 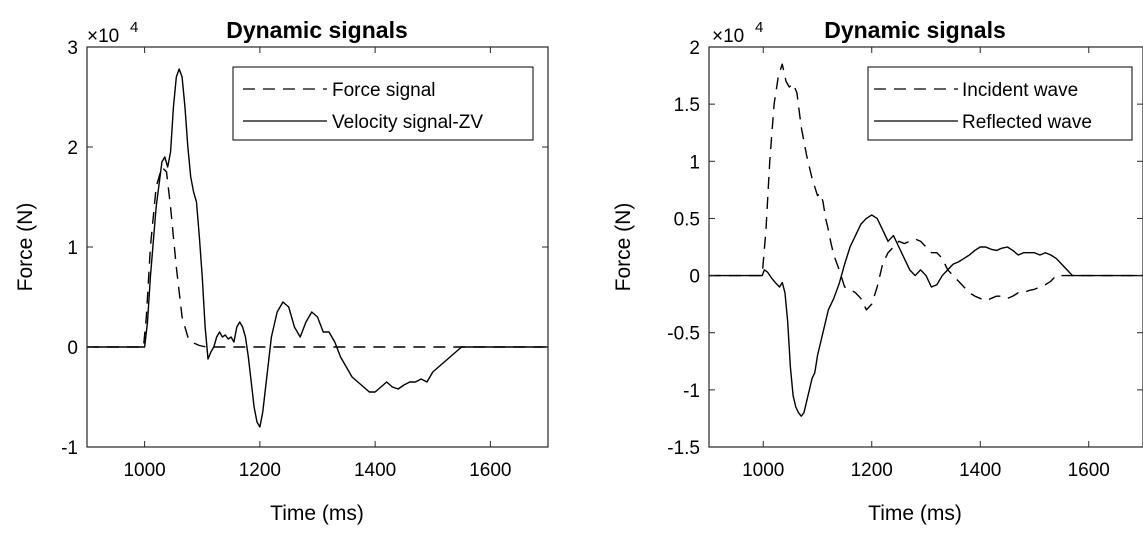 What do you see at coordinates (683, 448) in the screenshot?
I see `y-tick-label: -1.5` at bounding box center [683, 448].